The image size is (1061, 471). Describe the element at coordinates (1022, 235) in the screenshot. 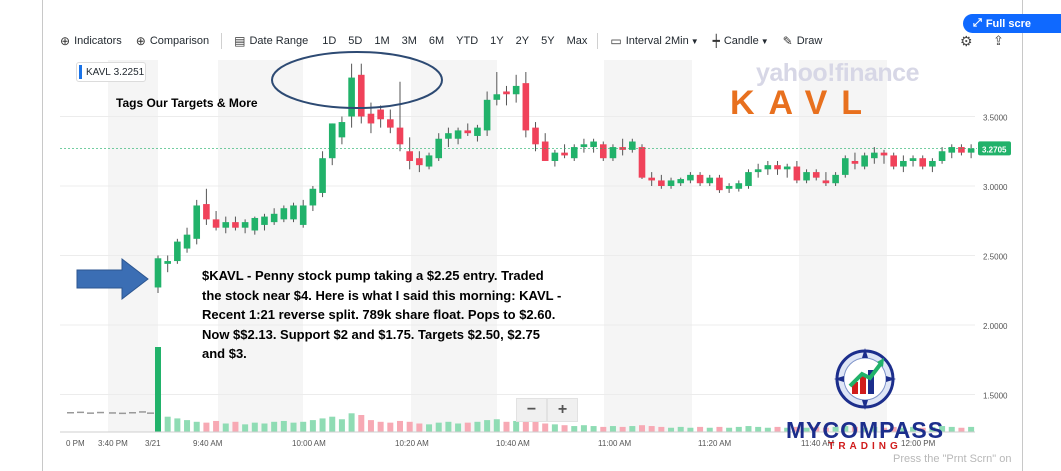

I see `frame-right-border` at that location.